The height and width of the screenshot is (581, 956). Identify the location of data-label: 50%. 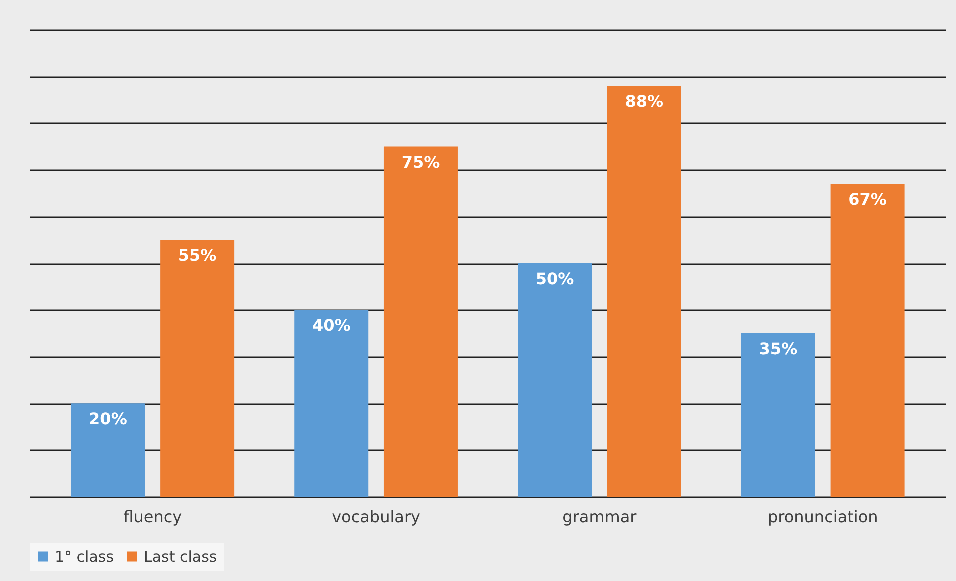
(555, 279).